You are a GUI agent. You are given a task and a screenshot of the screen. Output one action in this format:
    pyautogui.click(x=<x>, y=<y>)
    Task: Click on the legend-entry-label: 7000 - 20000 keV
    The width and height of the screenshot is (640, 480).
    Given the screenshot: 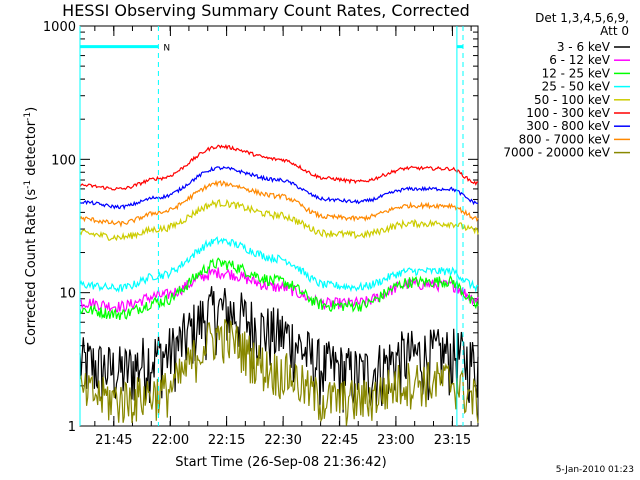 What is the action you would take?
    pyautogui.click(x=556, y=153)
    